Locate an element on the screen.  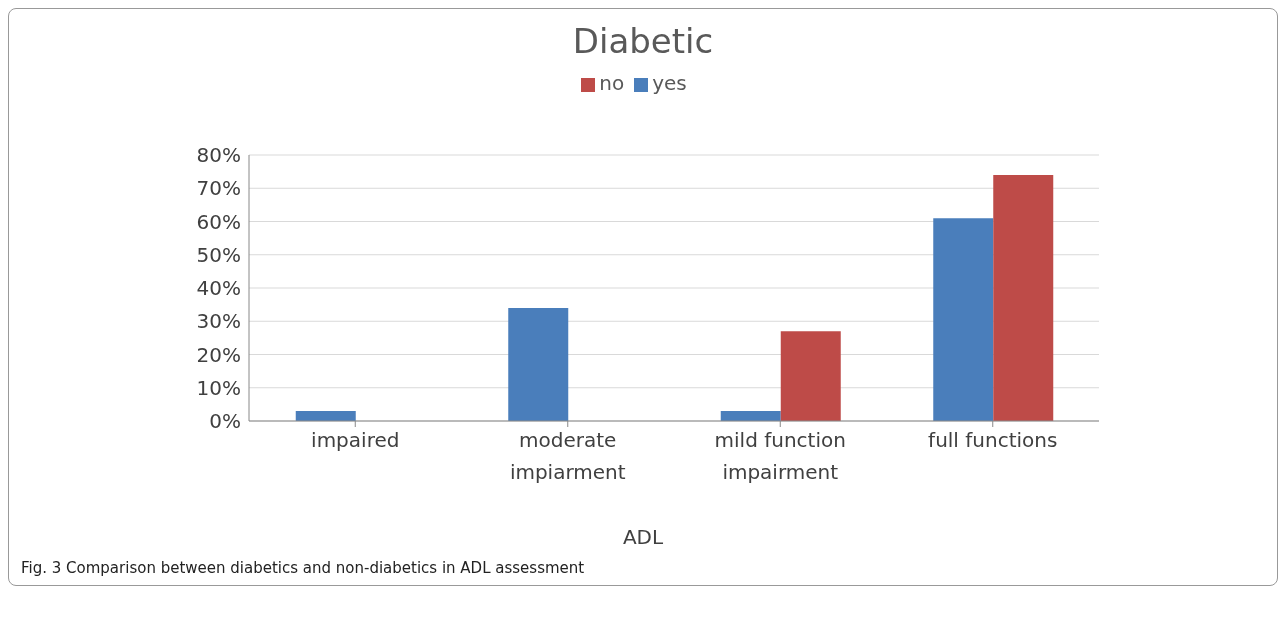
y-tick-label: 10% is located at coordinates (218, 387).